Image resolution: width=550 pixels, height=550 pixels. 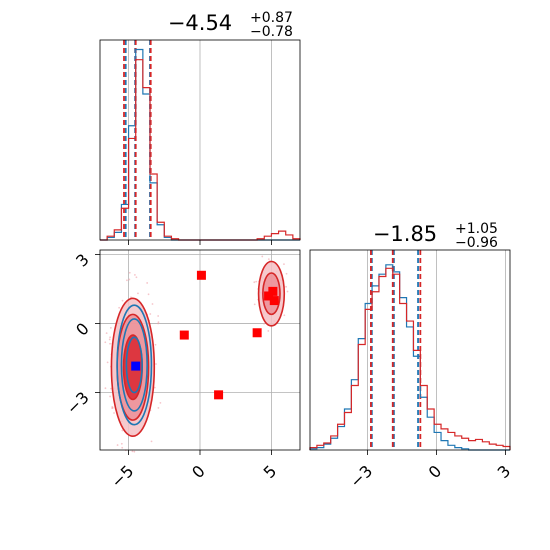 I want to click on marginal-y-ticks: −3 0 3, so click(x=430, y=471).